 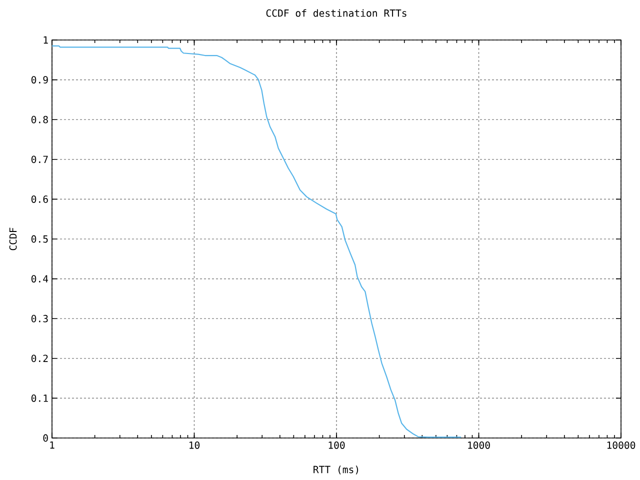 I want to click on x-tick-label: 100, so click(x=336, y=445).